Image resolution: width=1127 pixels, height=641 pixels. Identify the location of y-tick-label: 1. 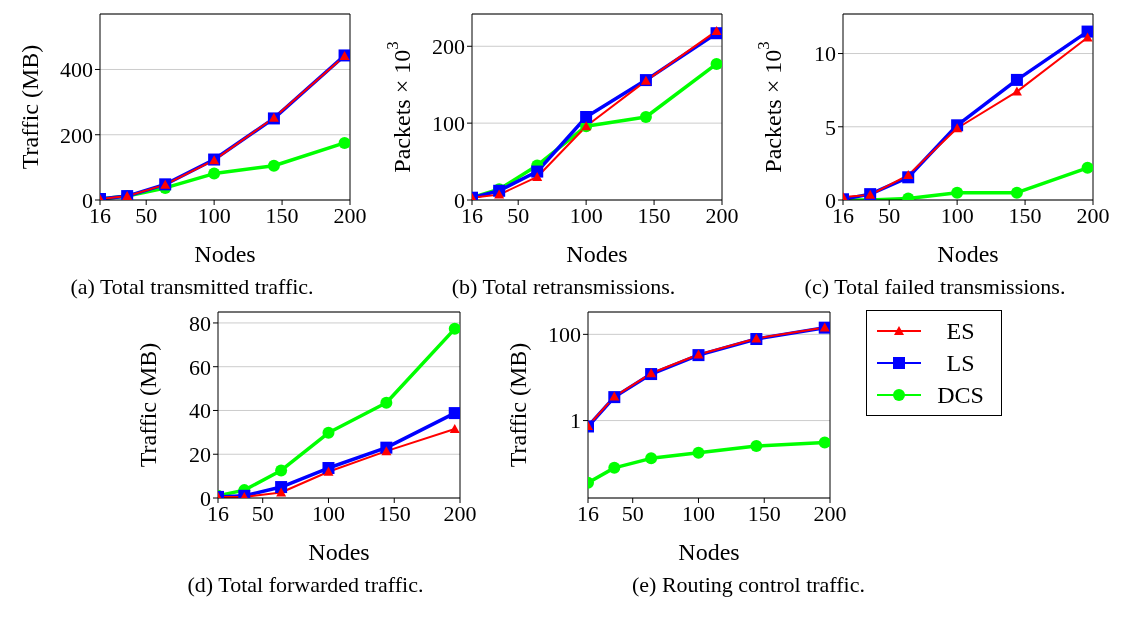
(575, 421).